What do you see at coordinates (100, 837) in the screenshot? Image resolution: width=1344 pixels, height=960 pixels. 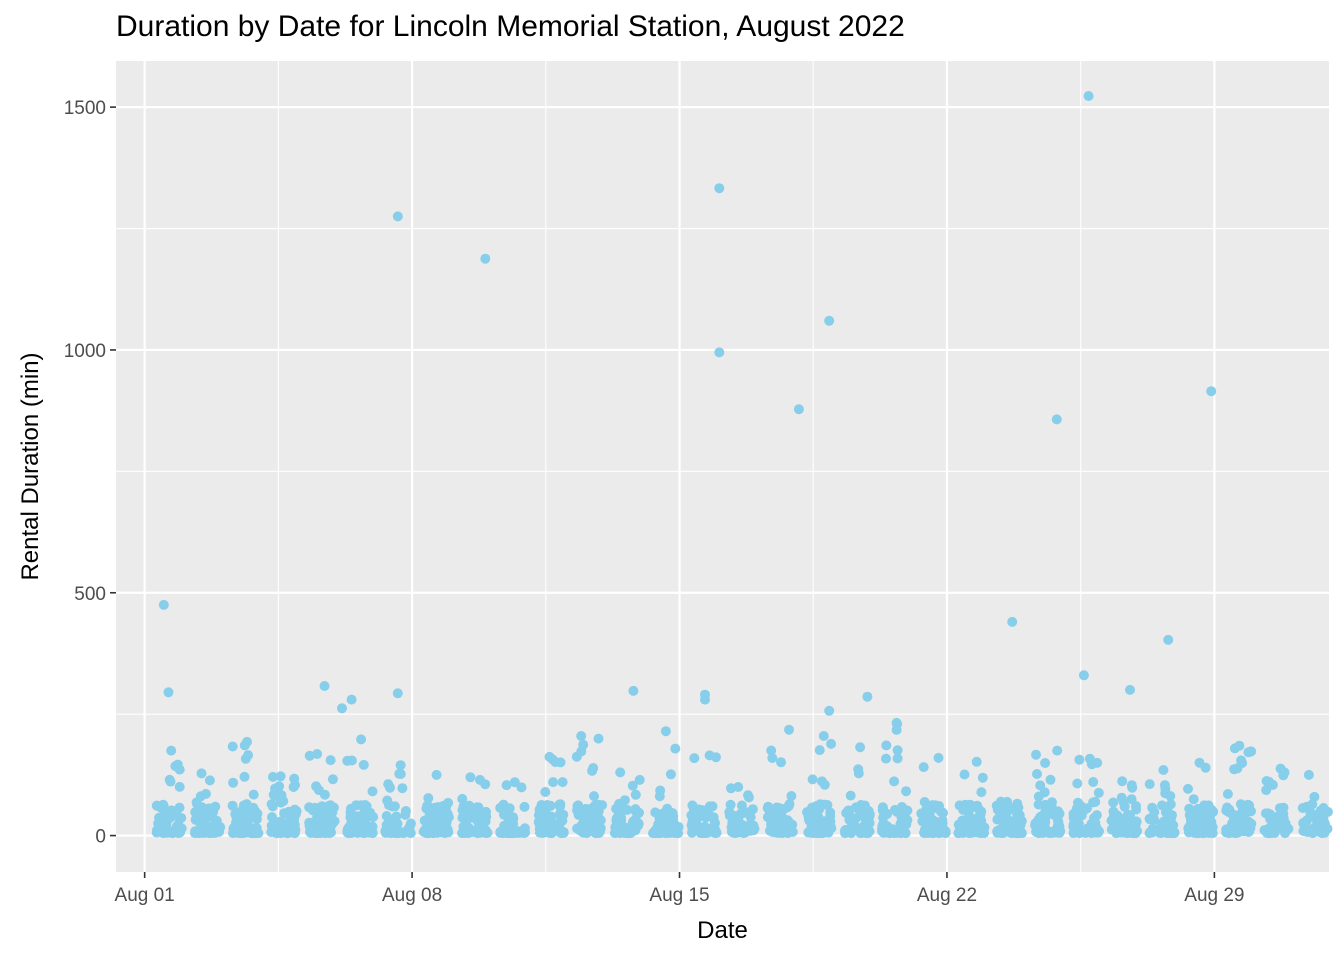 I see `y-tick-label-0: 0` at bounding box center [100, 837].